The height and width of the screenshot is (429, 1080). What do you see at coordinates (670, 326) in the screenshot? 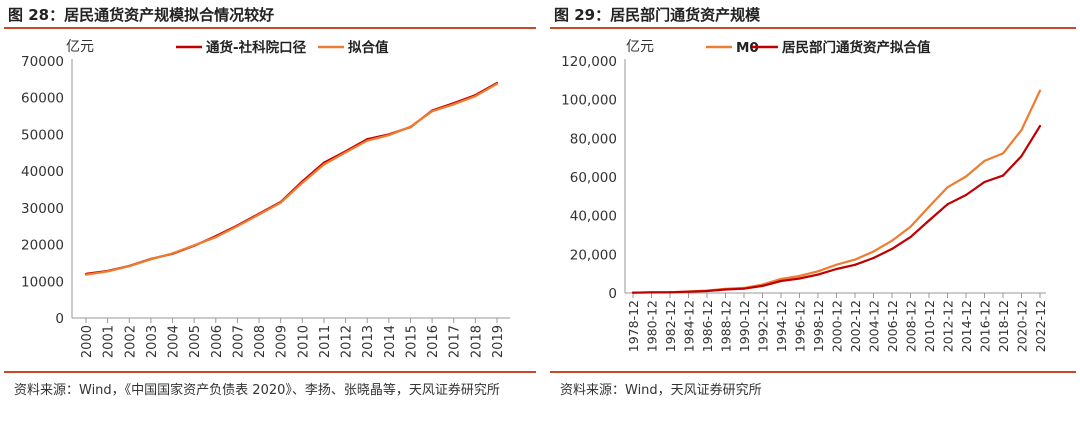
I see `x-tick-label: 1982-12` at bounding box center [670, 326].